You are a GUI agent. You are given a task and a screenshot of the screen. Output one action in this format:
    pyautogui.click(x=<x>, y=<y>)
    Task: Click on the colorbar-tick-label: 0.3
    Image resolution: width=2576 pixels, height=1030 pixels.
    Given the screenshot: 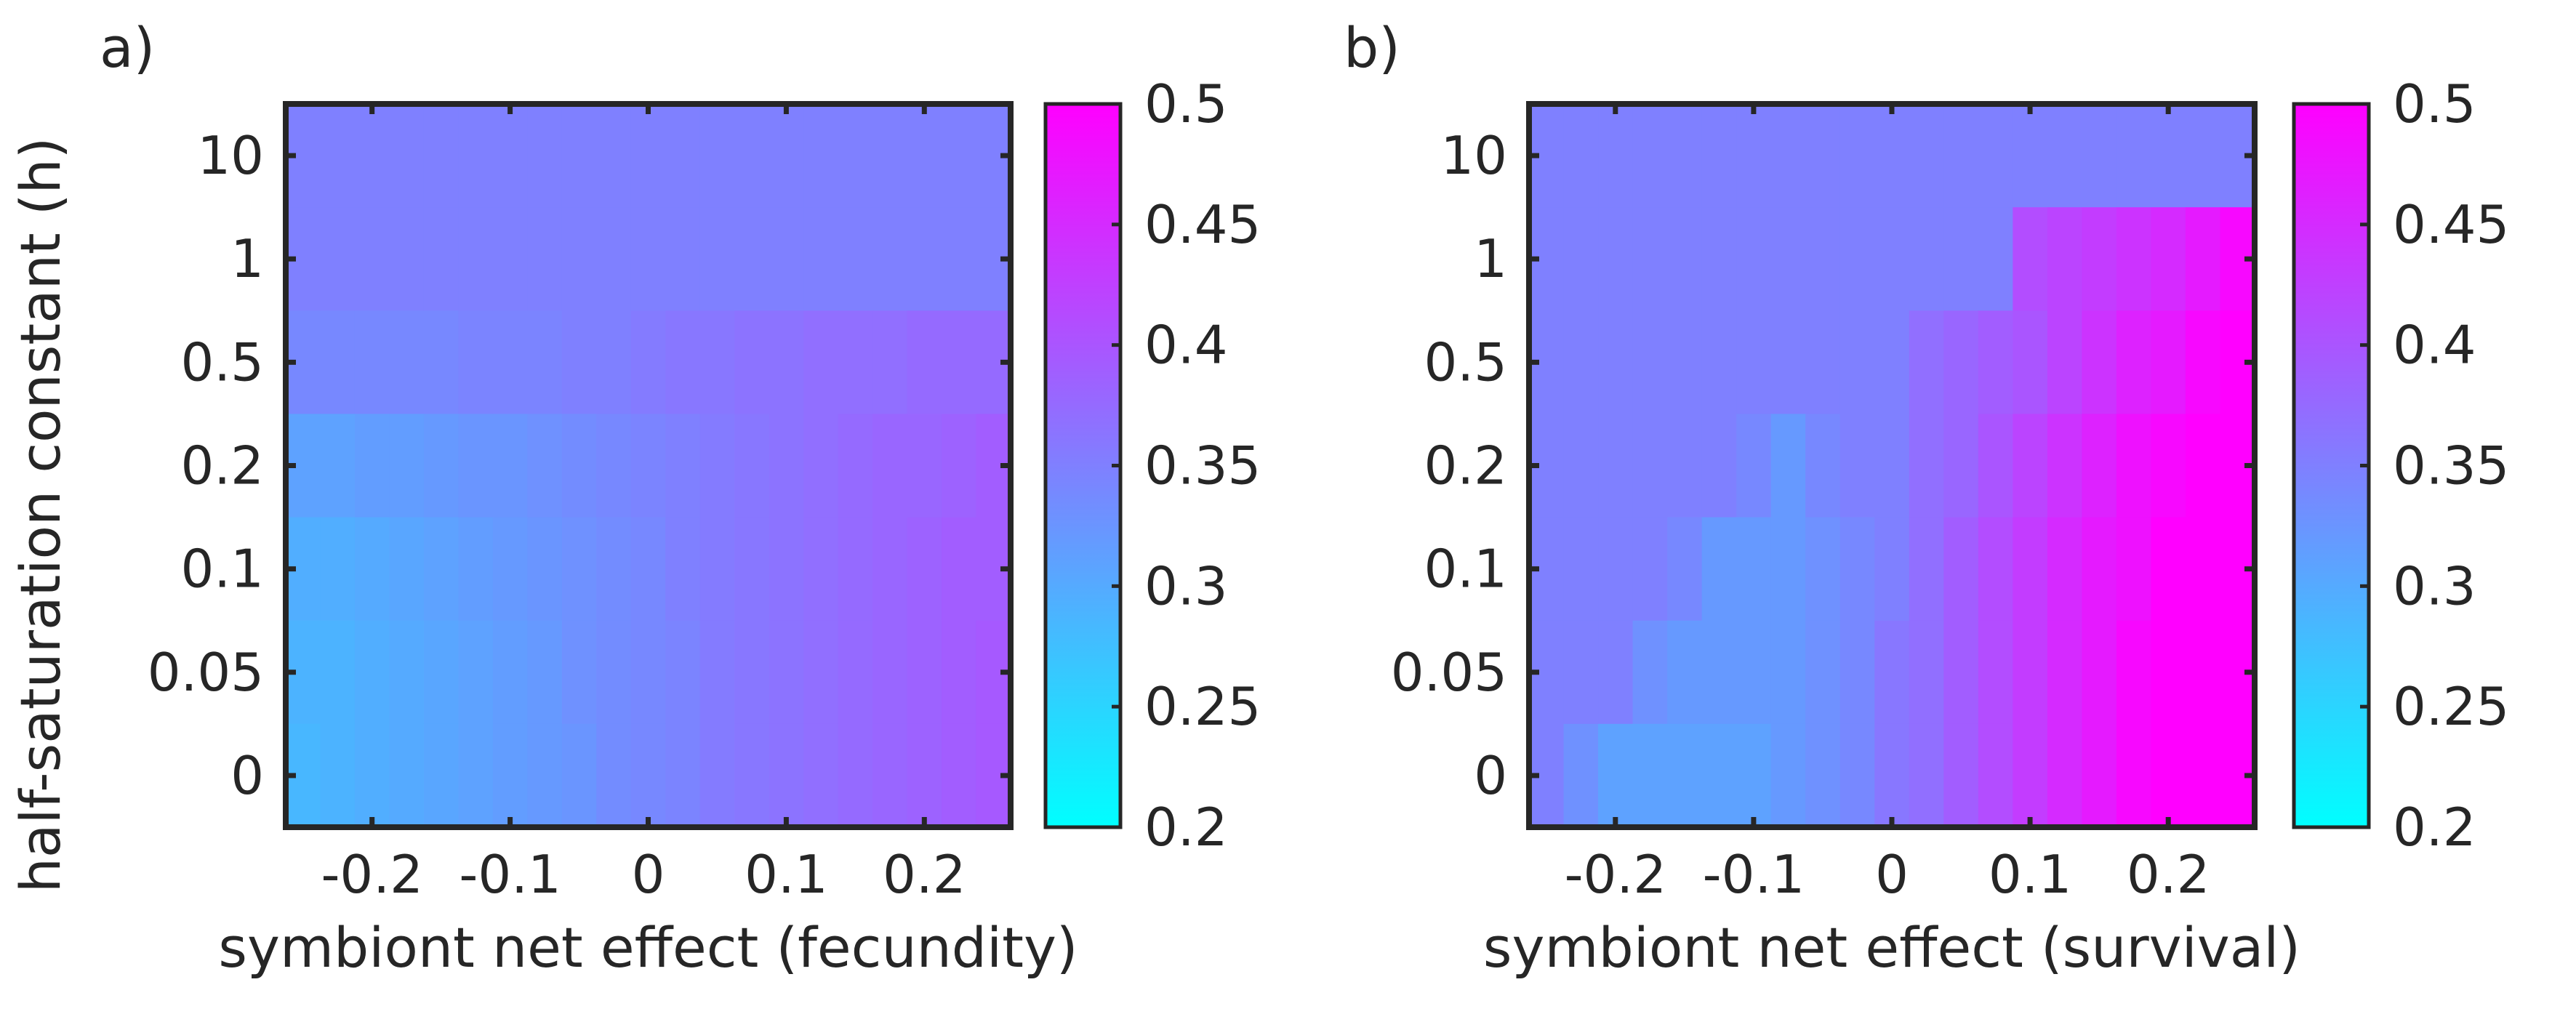 What is the action you would take?
    pyautogui.click(x=1186, y=585)
    